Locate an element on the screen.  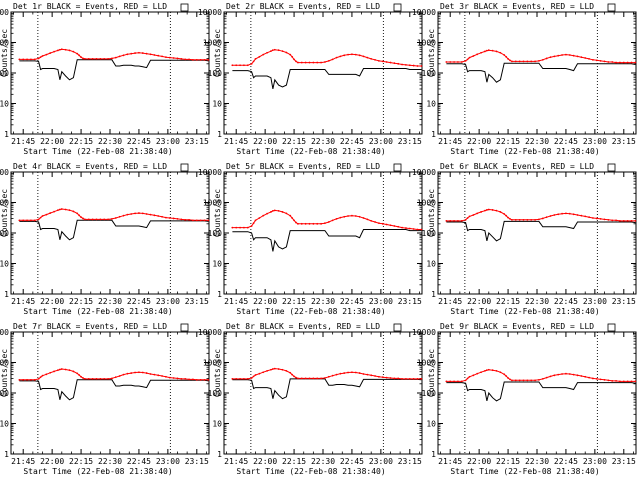
chart-title: Det 5r BLACK = Events, RED = LLD is located at coordinates (303, 166).